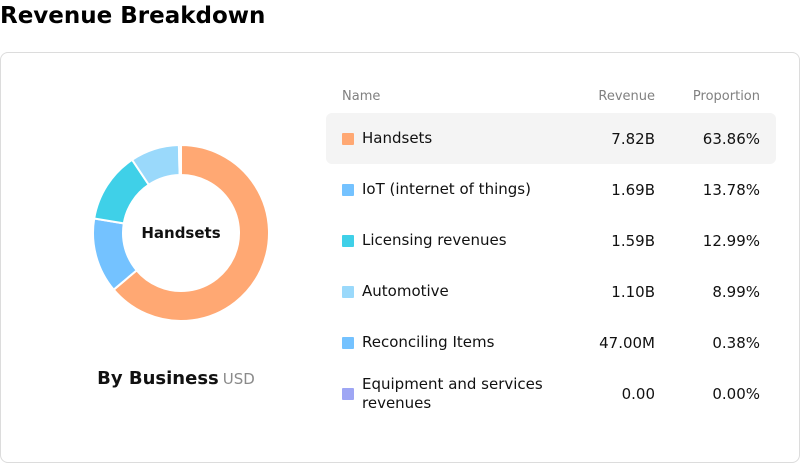 The image size is (800, 463). Describe the element at coordinates (551, 291) in the screenshot. I see `table-row: Automotive 1.10B 8.99%` at that location.